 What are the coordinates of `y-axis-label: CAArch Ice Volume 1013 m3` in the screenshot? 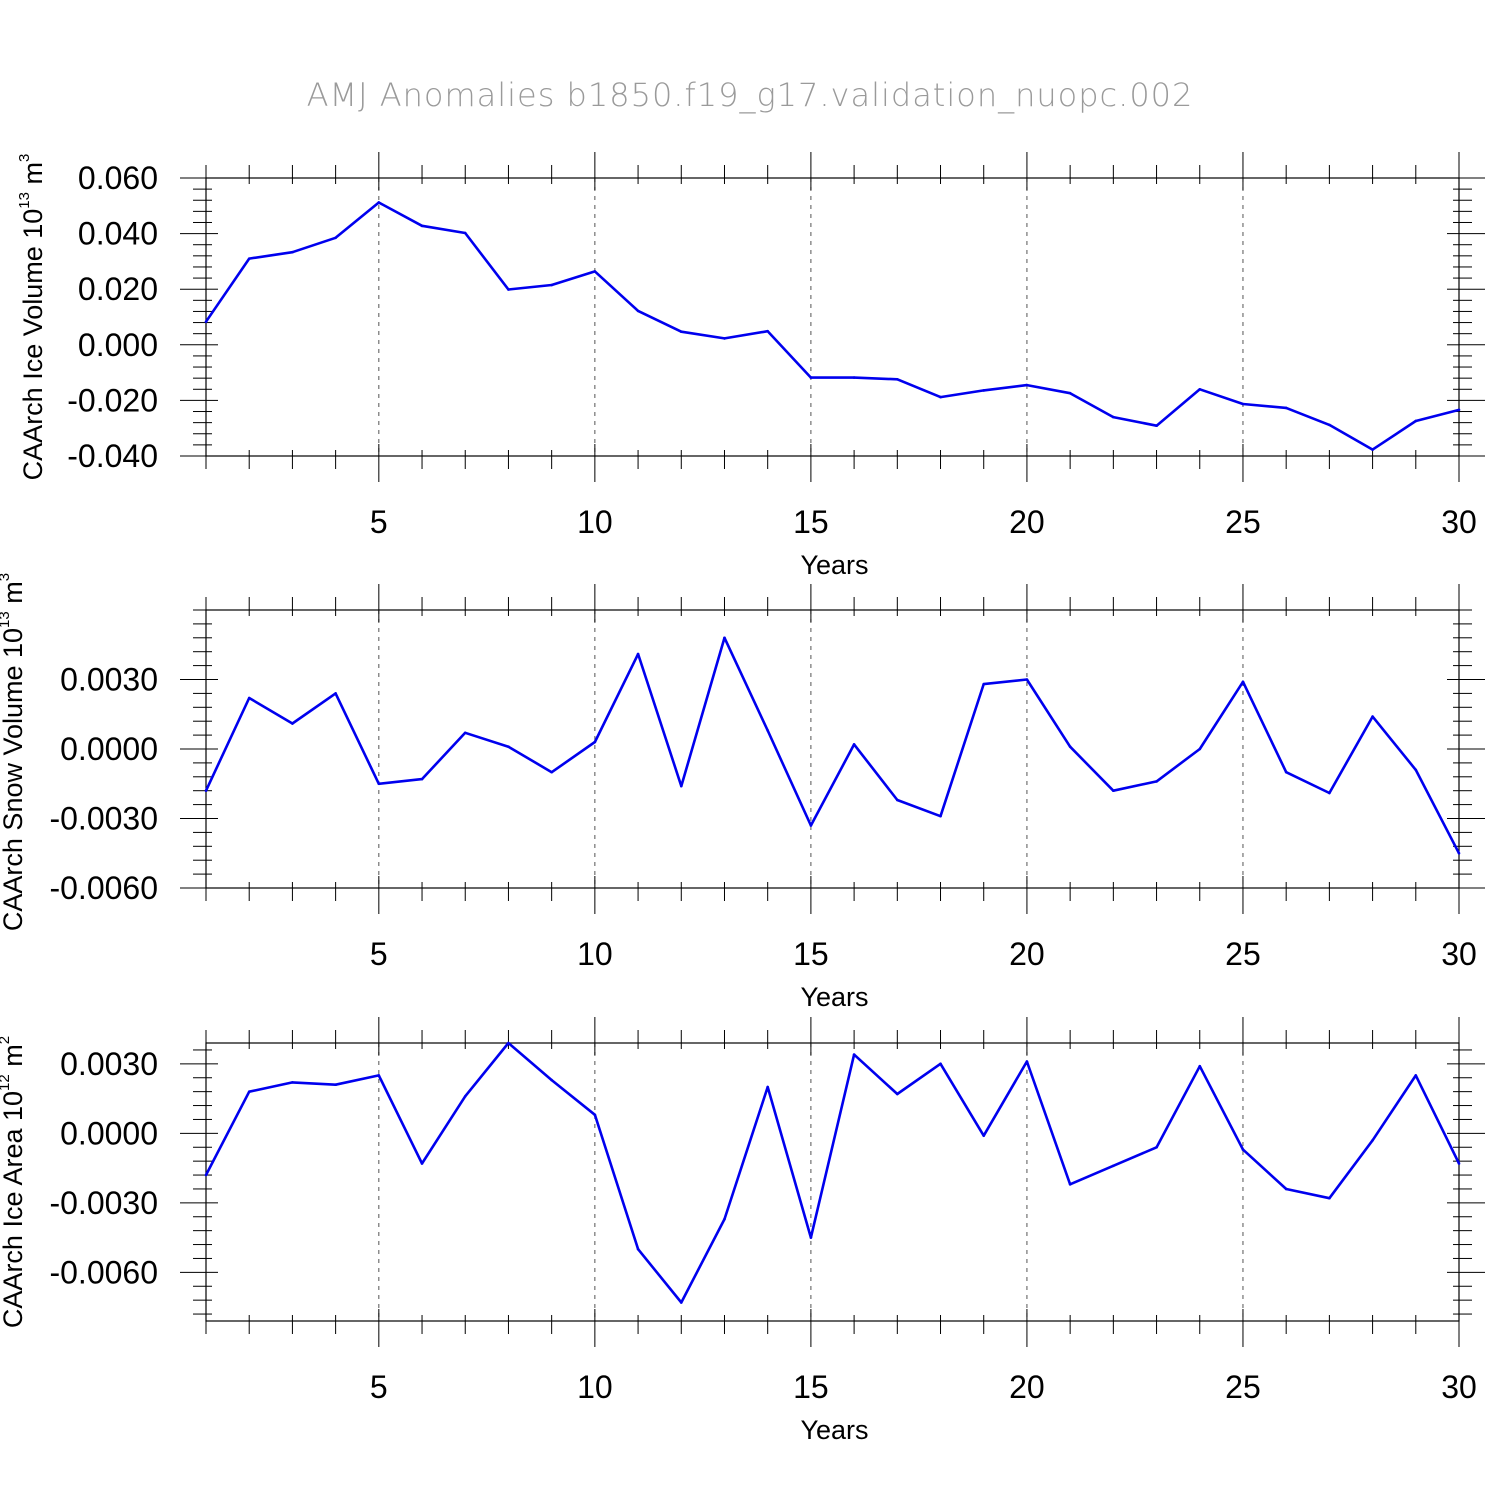 It's located at (32, 317).